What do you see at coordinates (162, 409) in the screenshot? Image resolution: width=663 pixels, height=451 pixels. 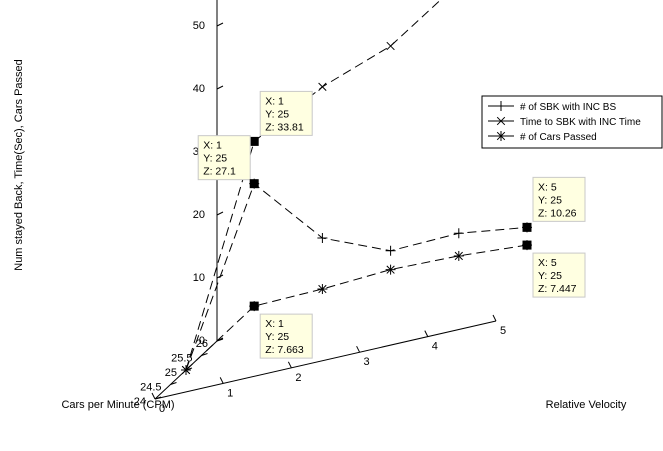 I see `x-tick-label: 0` at bounding box center [162, 409].